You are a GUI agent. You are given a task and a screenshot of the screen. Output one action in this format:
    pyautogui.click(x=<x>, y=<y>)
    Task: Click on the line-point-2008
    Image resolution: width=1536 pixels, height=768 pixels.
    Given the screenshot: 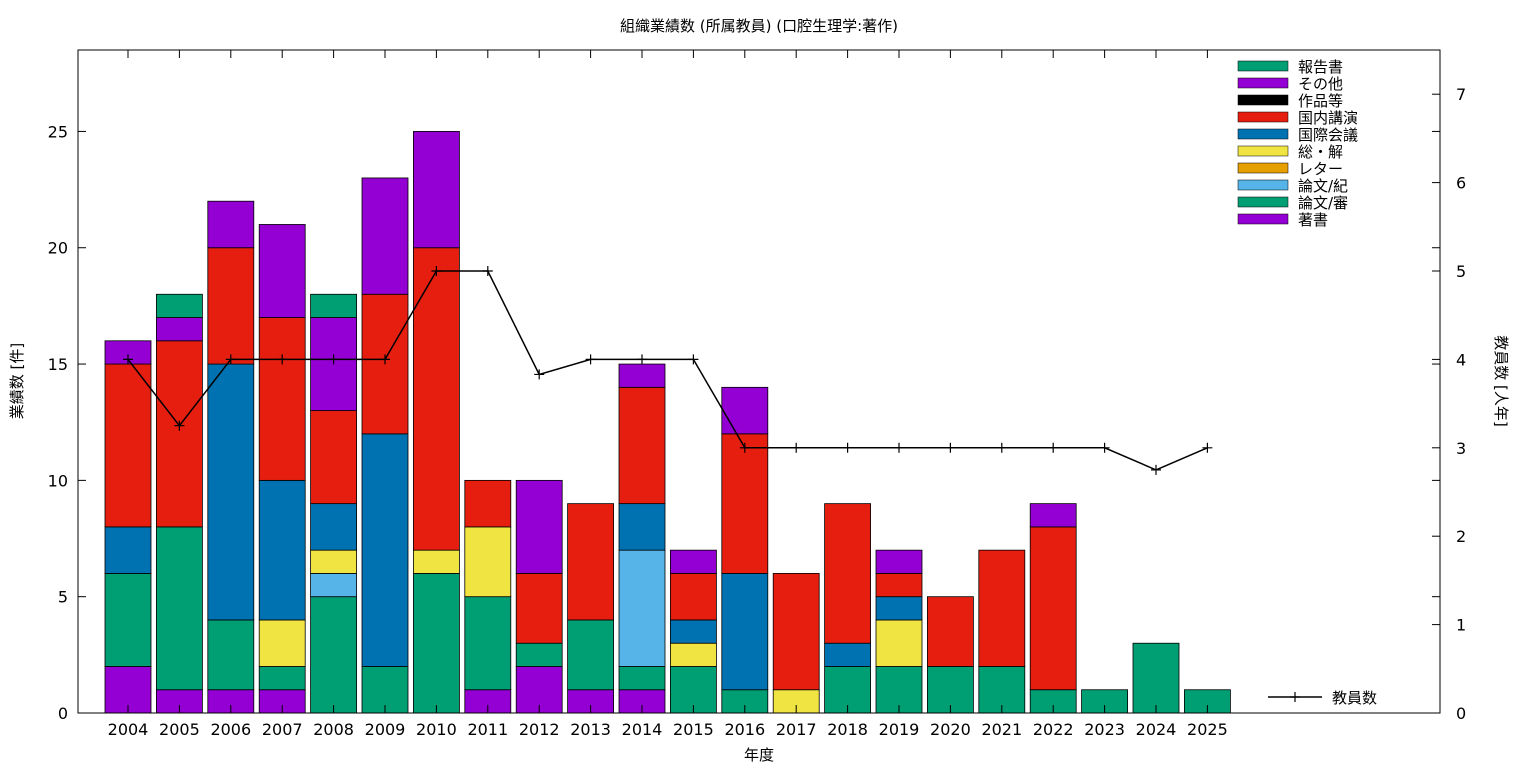 What is the action you would take?
    pyautogui.click(x=333, y=359)
    